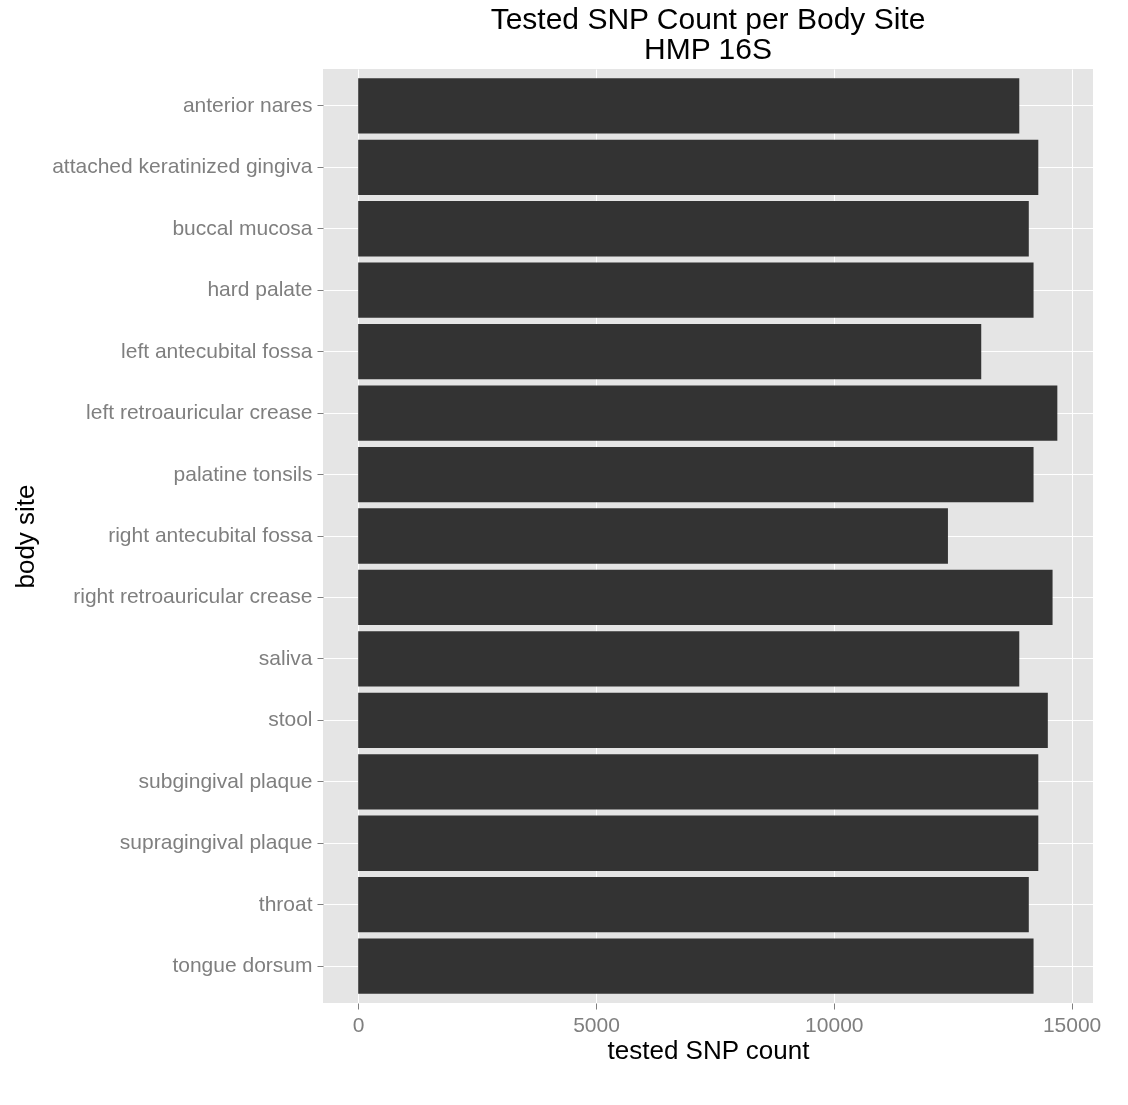 The image size is (1128, 1105). What do you see at coordinates (182, 166) in the screenshot?
I see `y-tick-label: attached keratinized gingiva` at bounding box center [182, 166].